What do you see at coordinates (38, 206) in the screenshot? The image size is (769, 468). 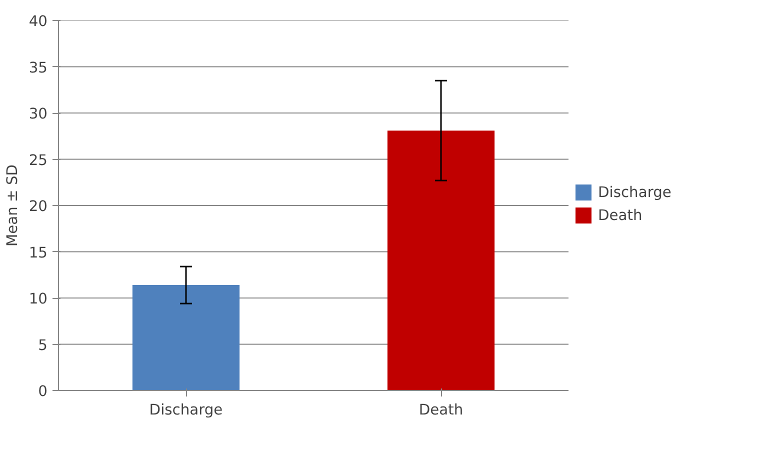 I see `y-tick-label: 20` at bounding box center [38, 206].